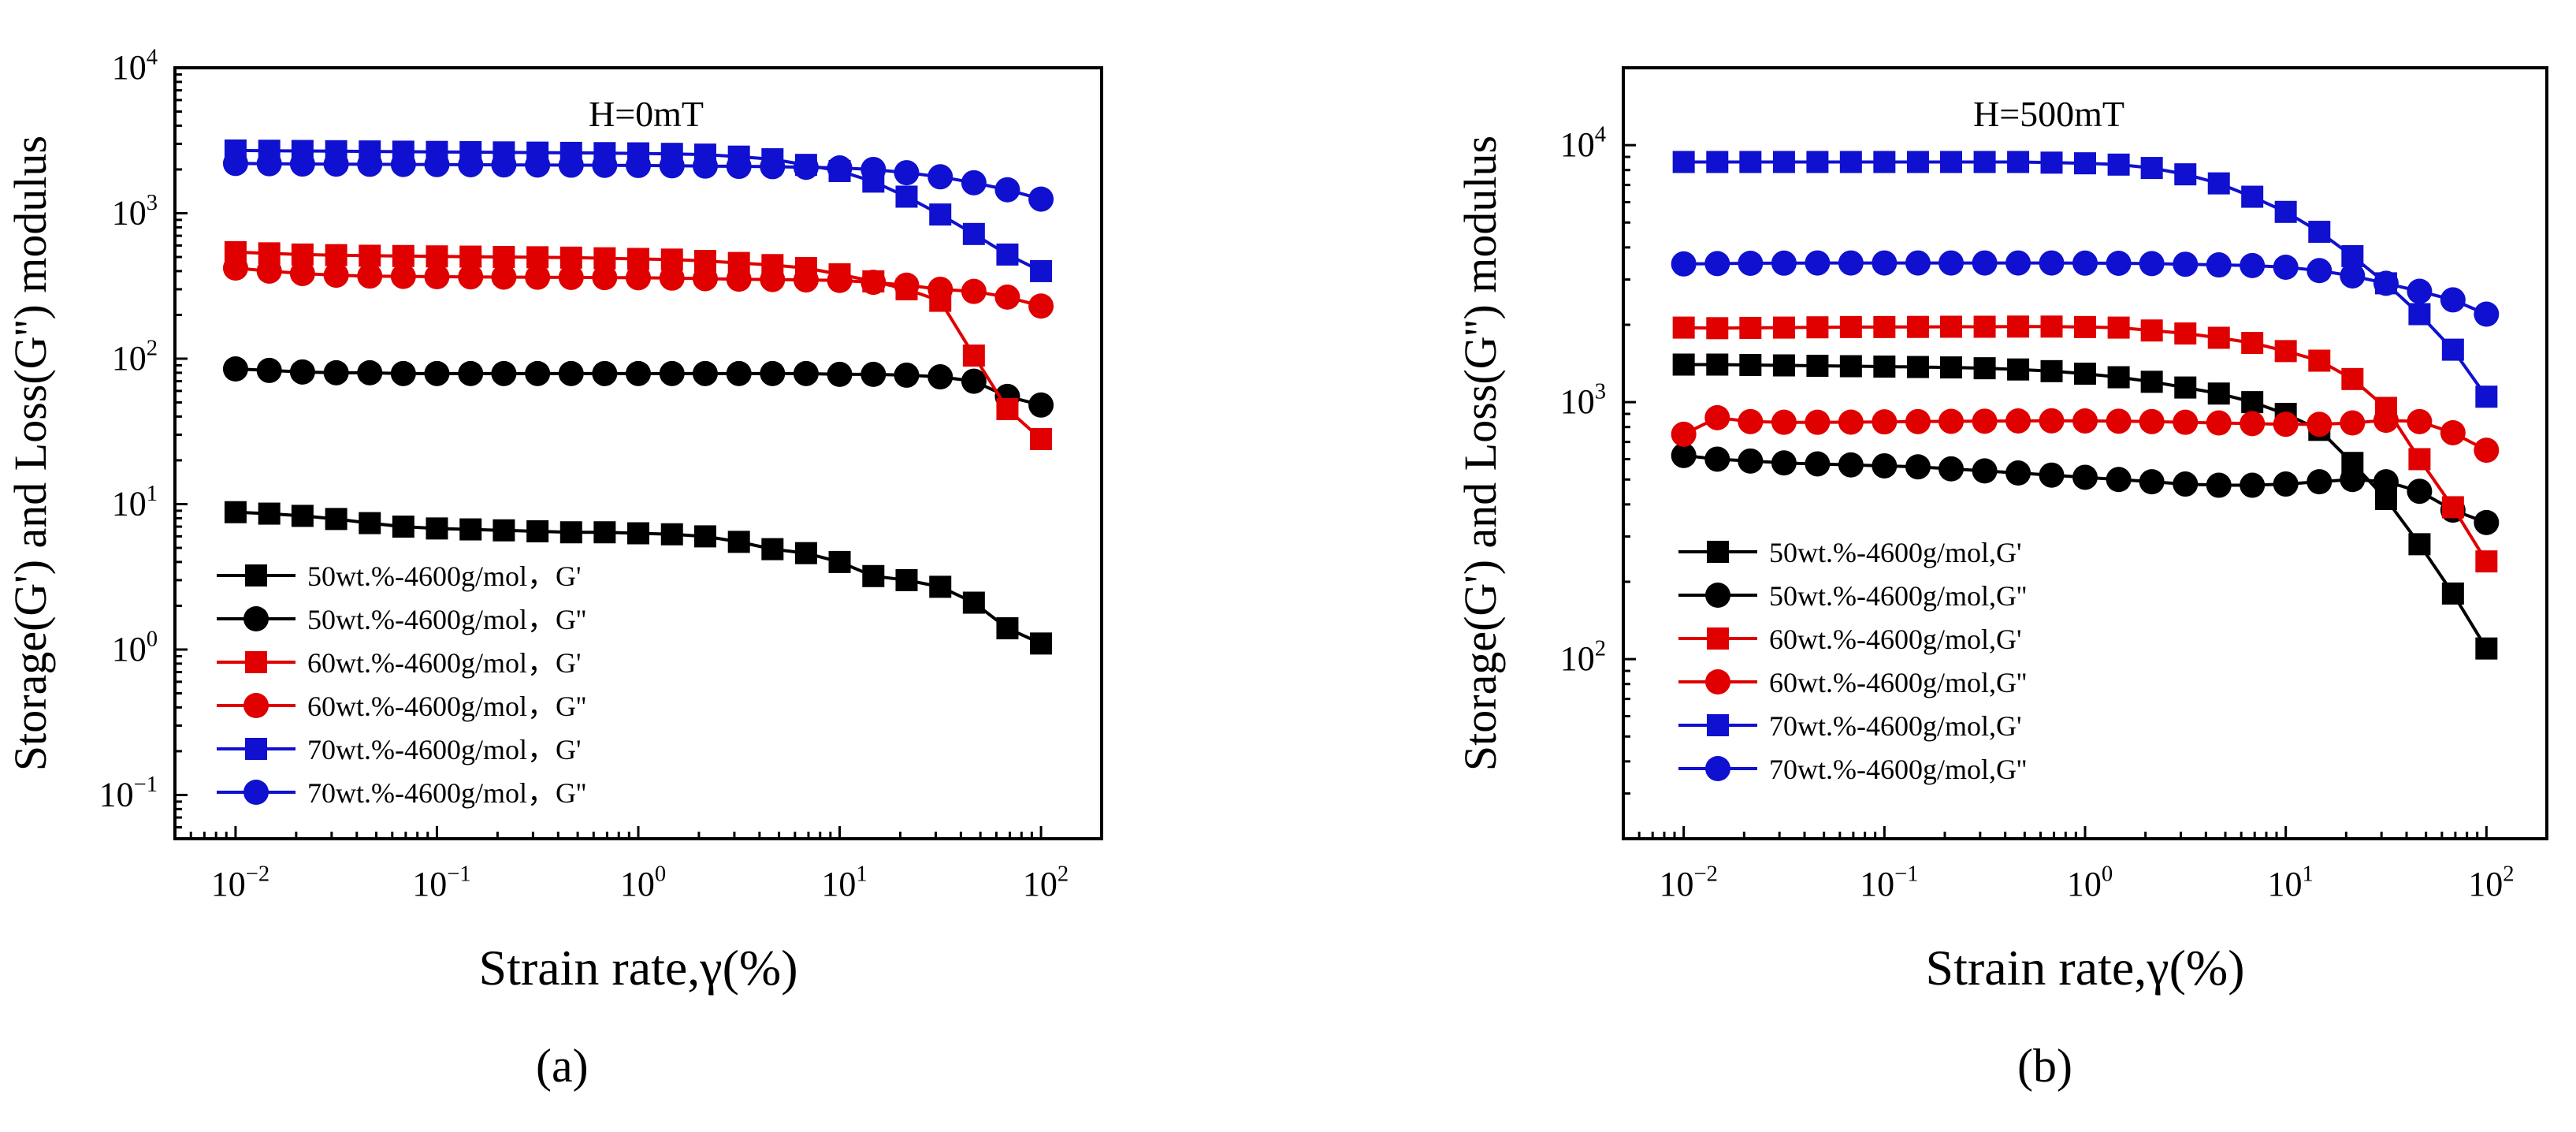 Image resolution: width=2576 pixels, height=1132 pixels. Describe the element at coordinates (1849, 552) in the screenshot. I see `legend-item: 50wt.%-4600g/mol,G'` at that location.